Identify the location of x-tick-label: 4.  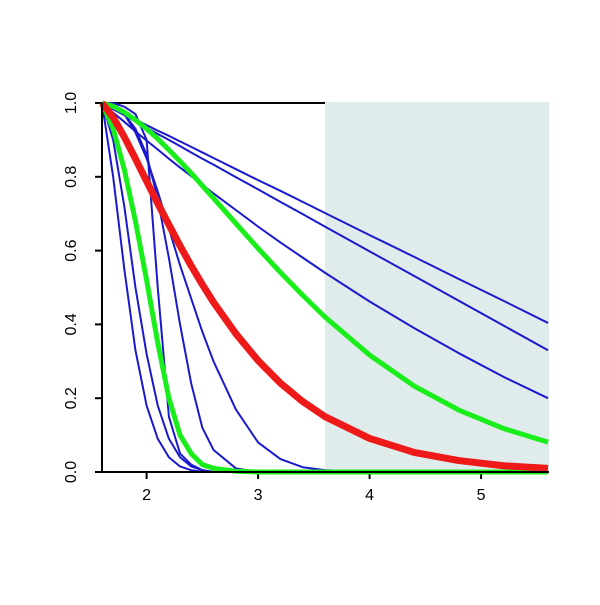
(369, 495).